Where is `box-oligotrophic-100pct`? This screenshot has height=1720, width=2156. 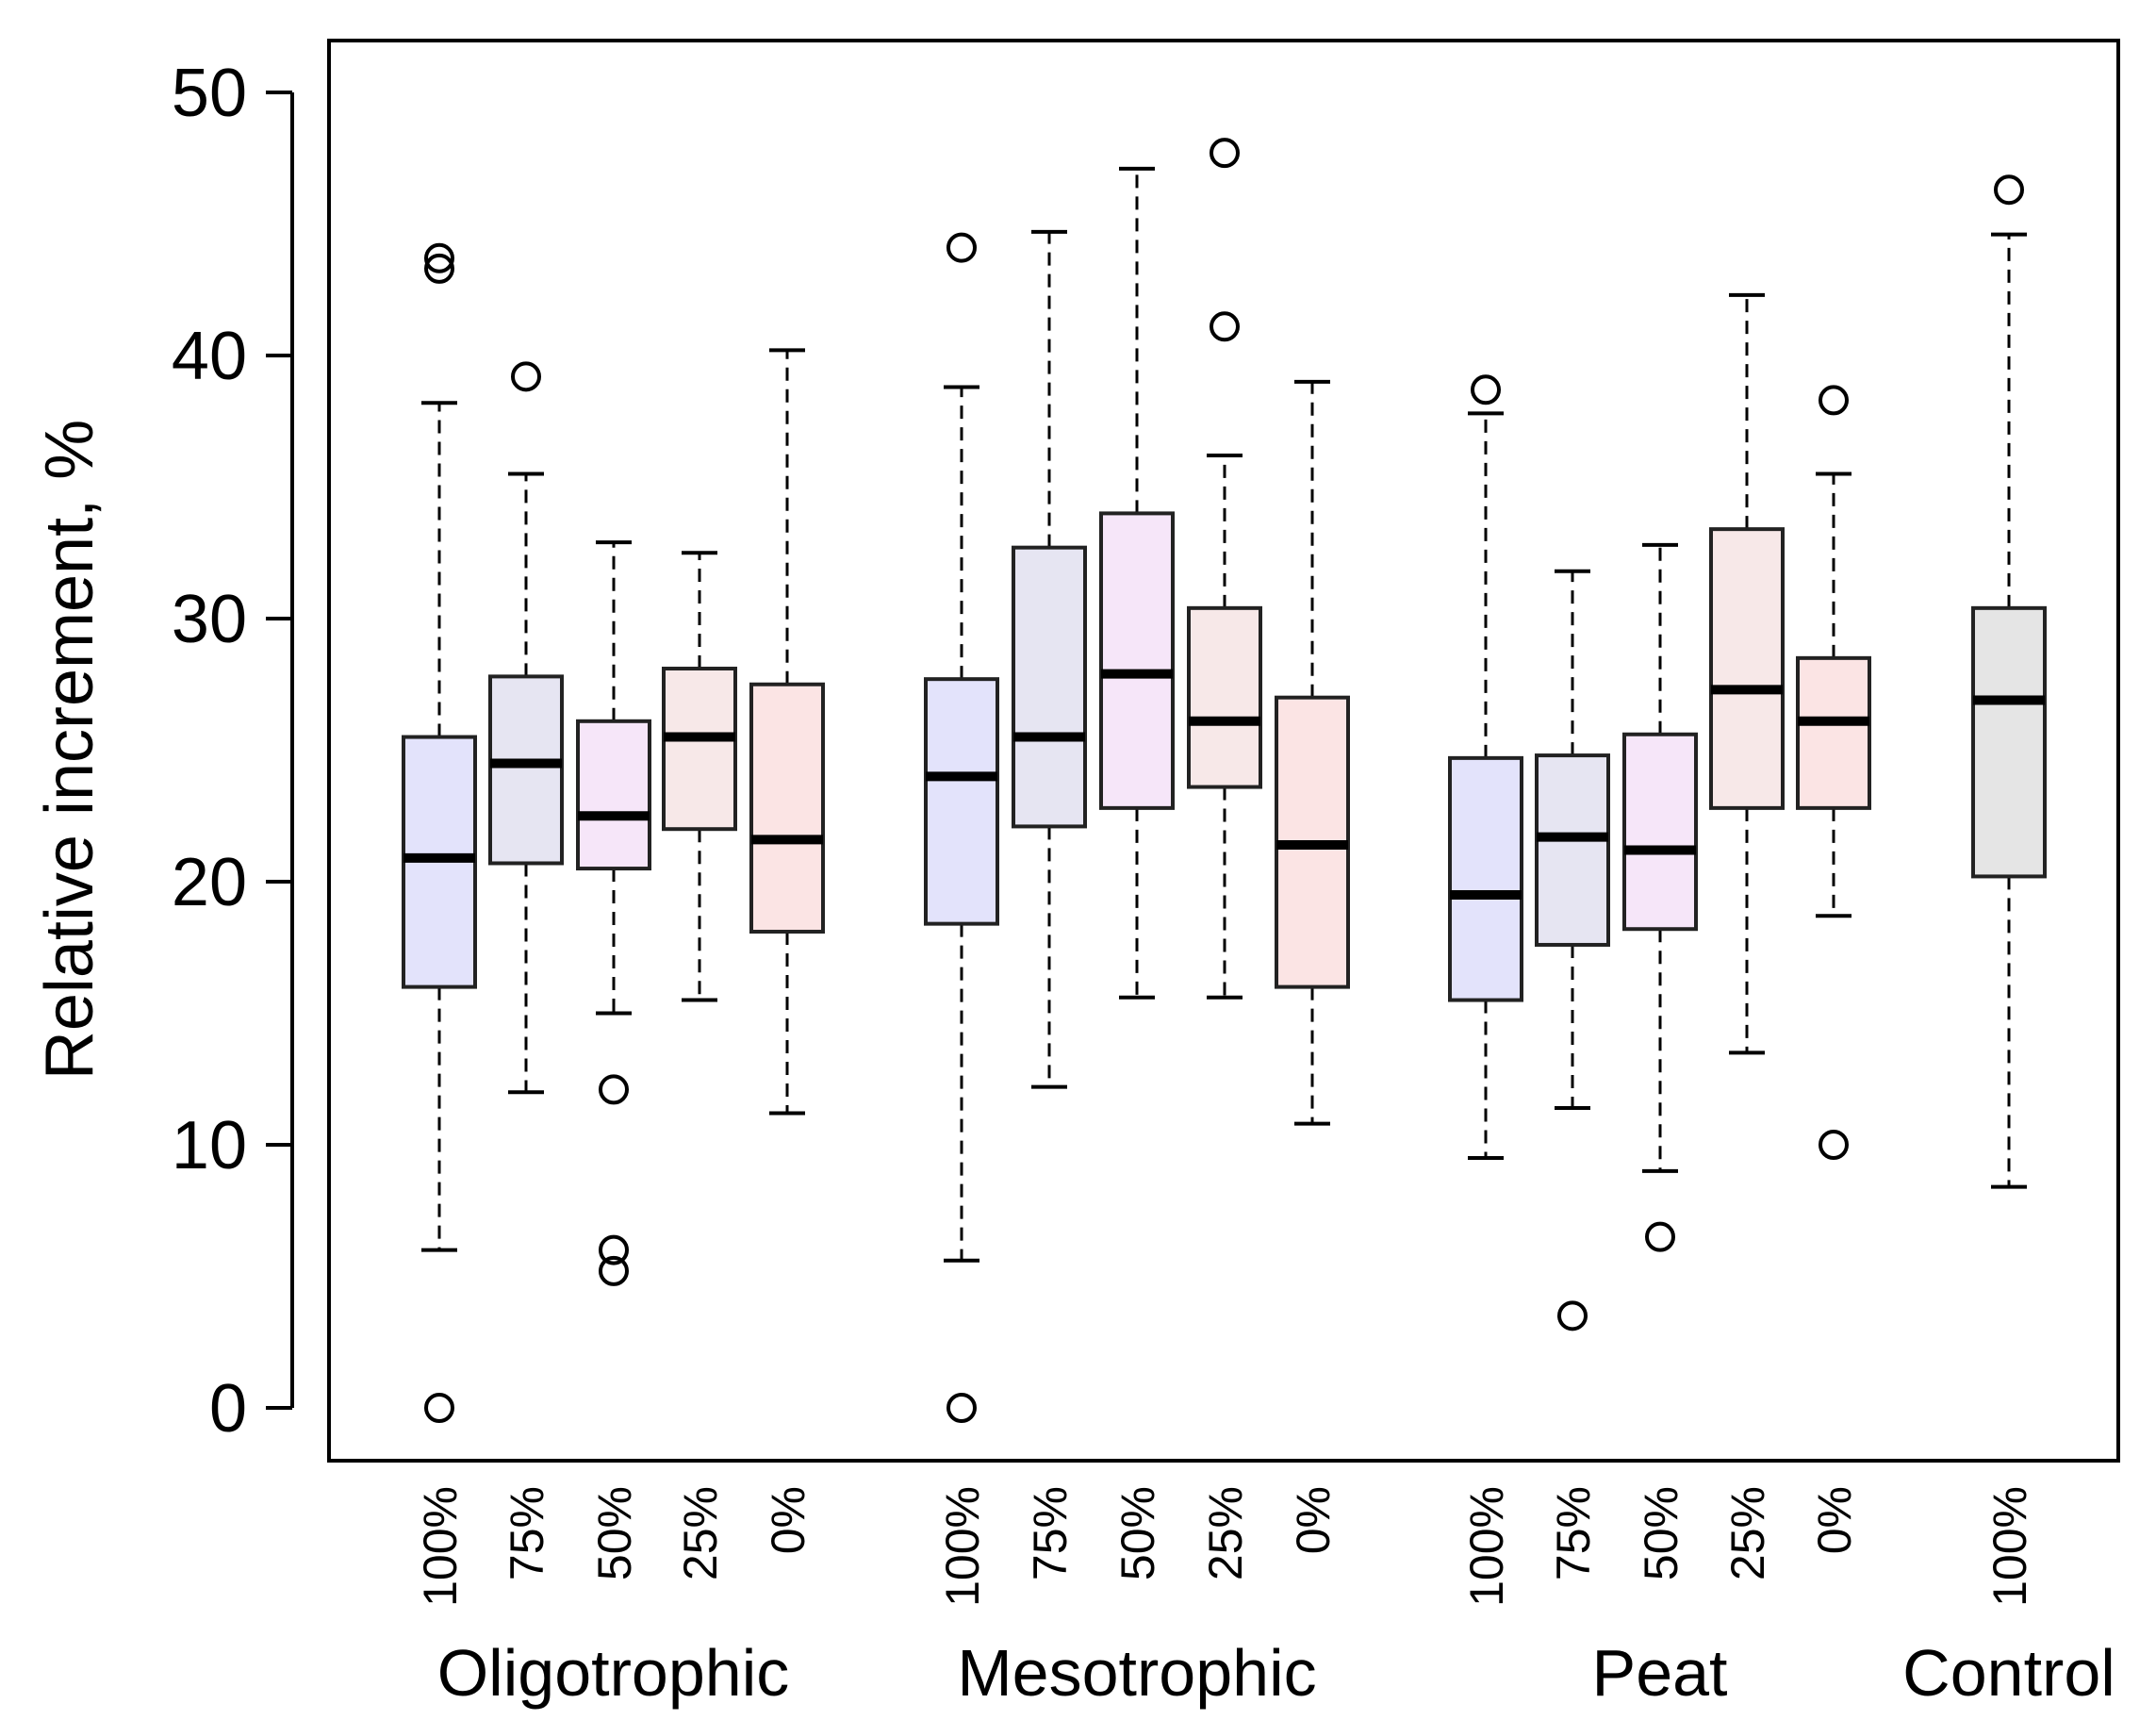 box-oligotrophic-100pct is located at coordinates (439, 832).